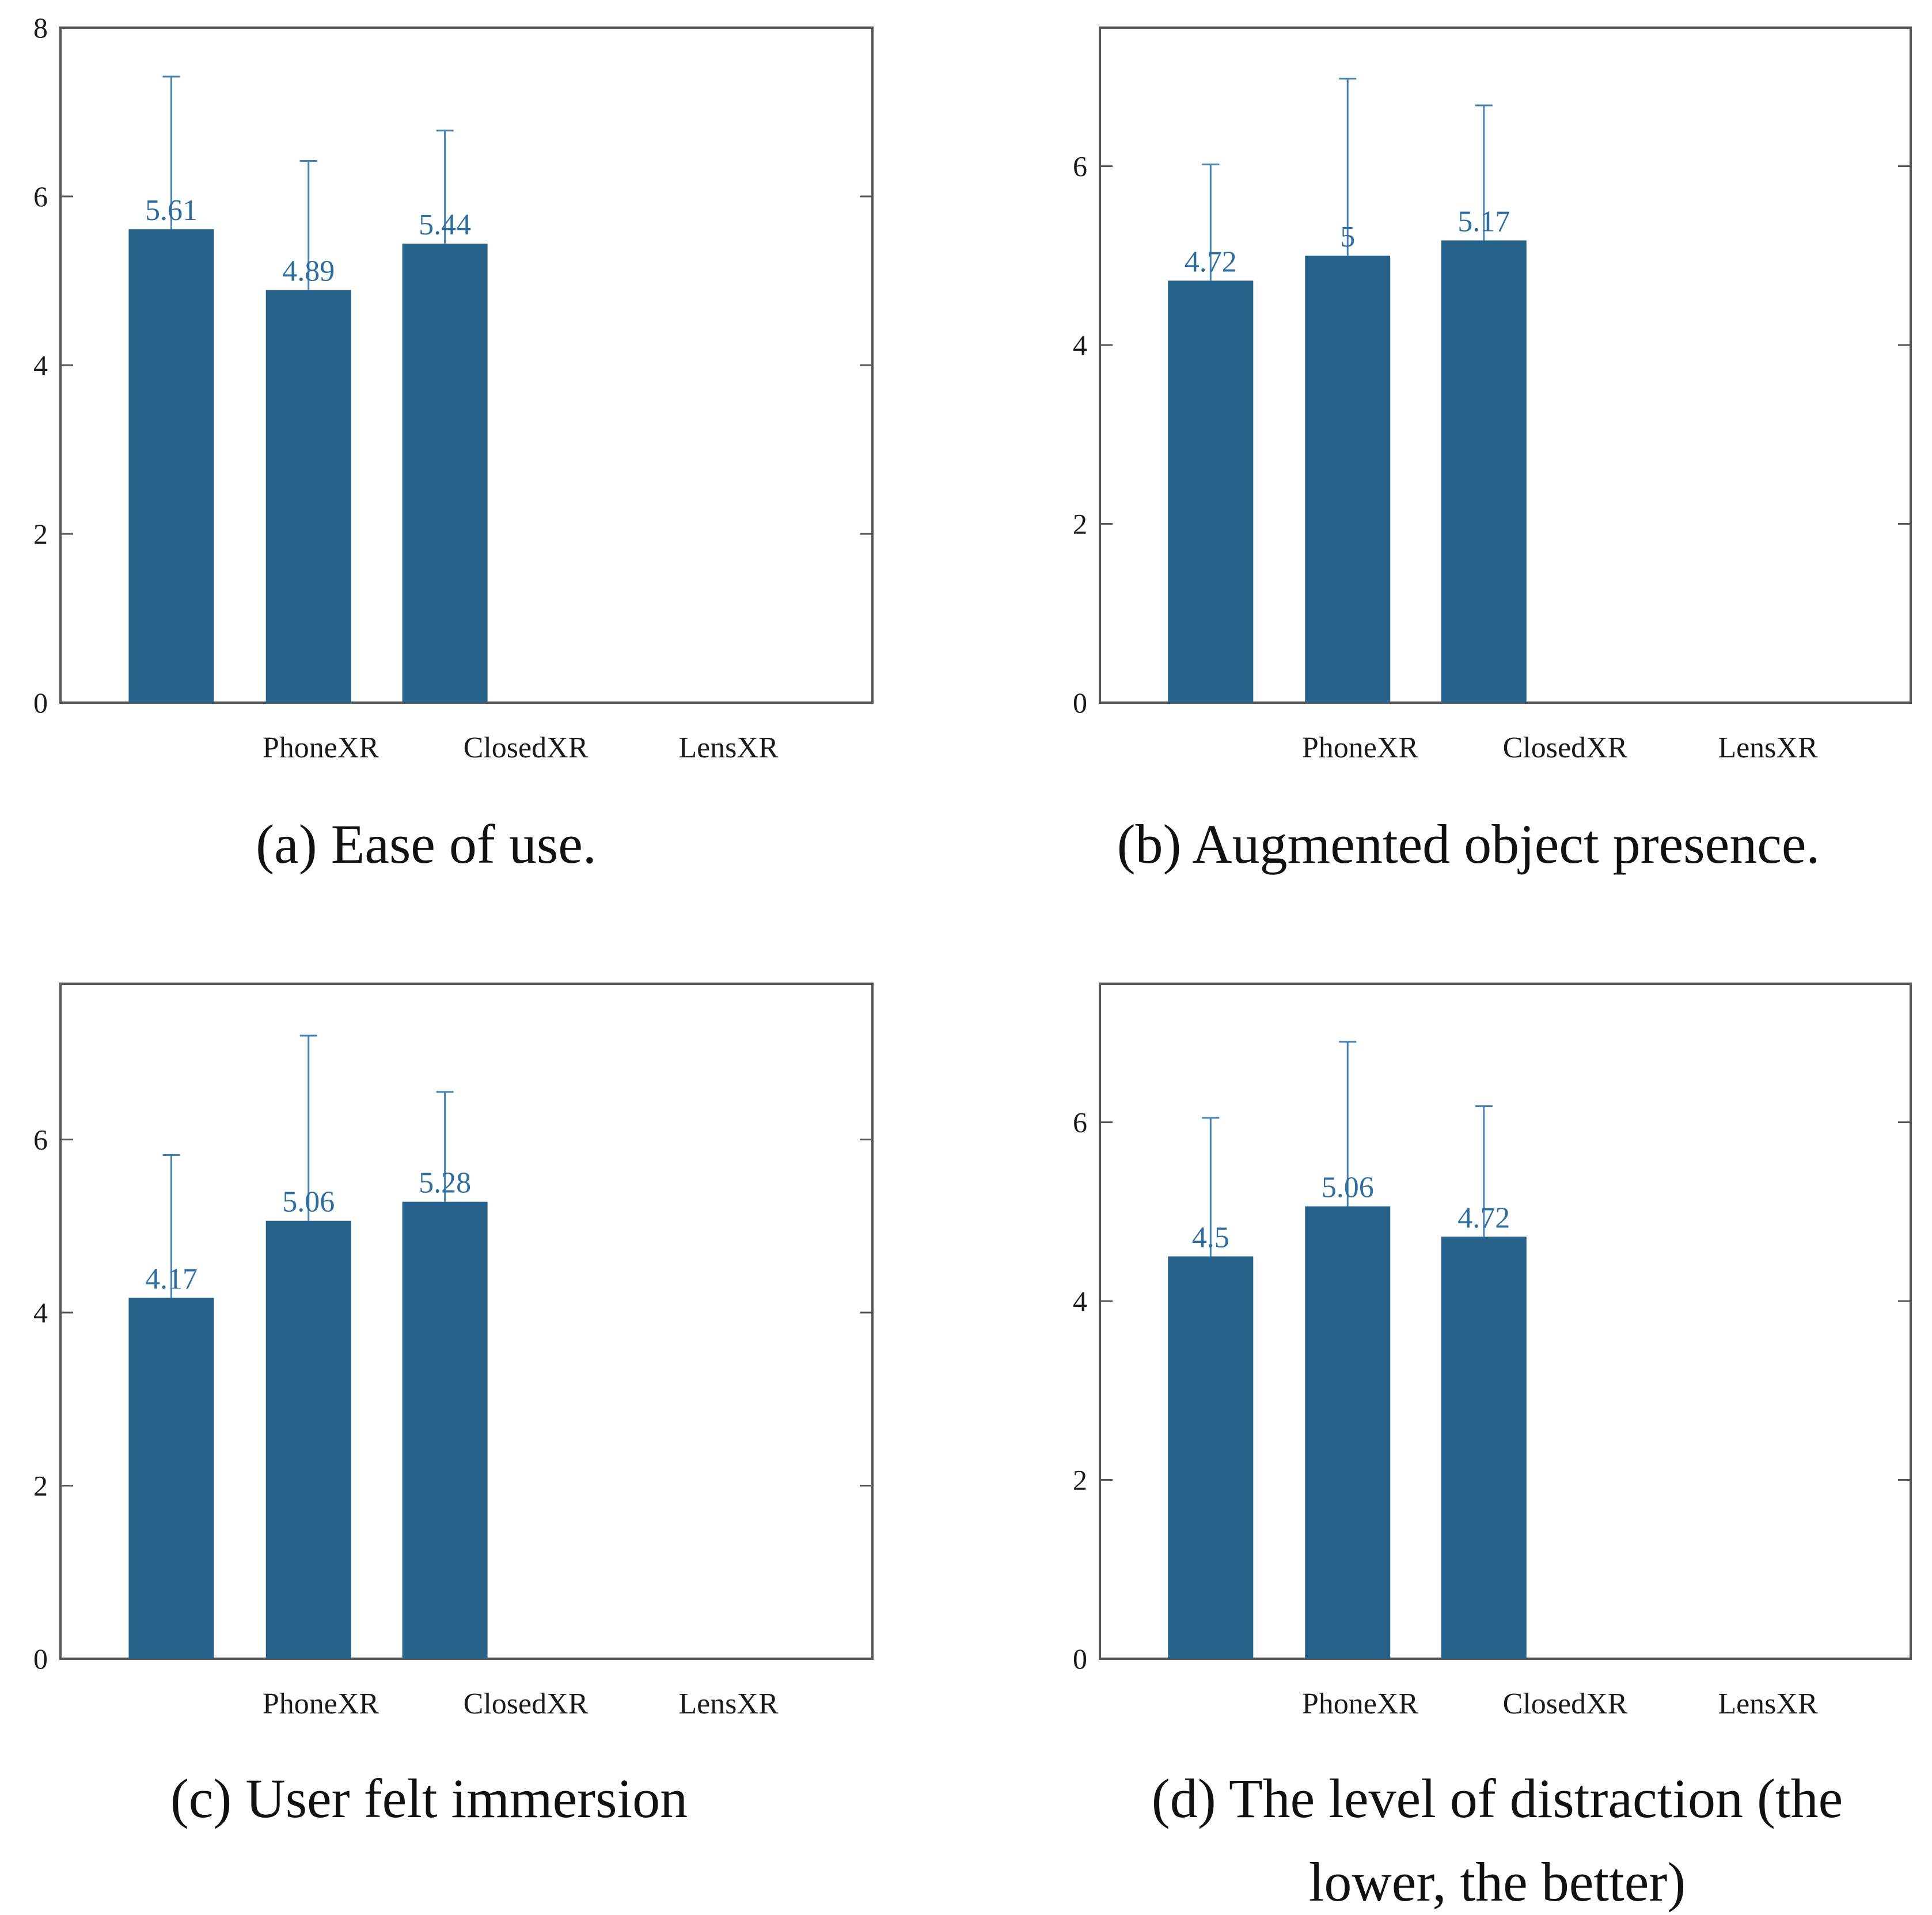 The image size is (1932, 1915). I want to click on data-label: 5.61, so click(171, 210).